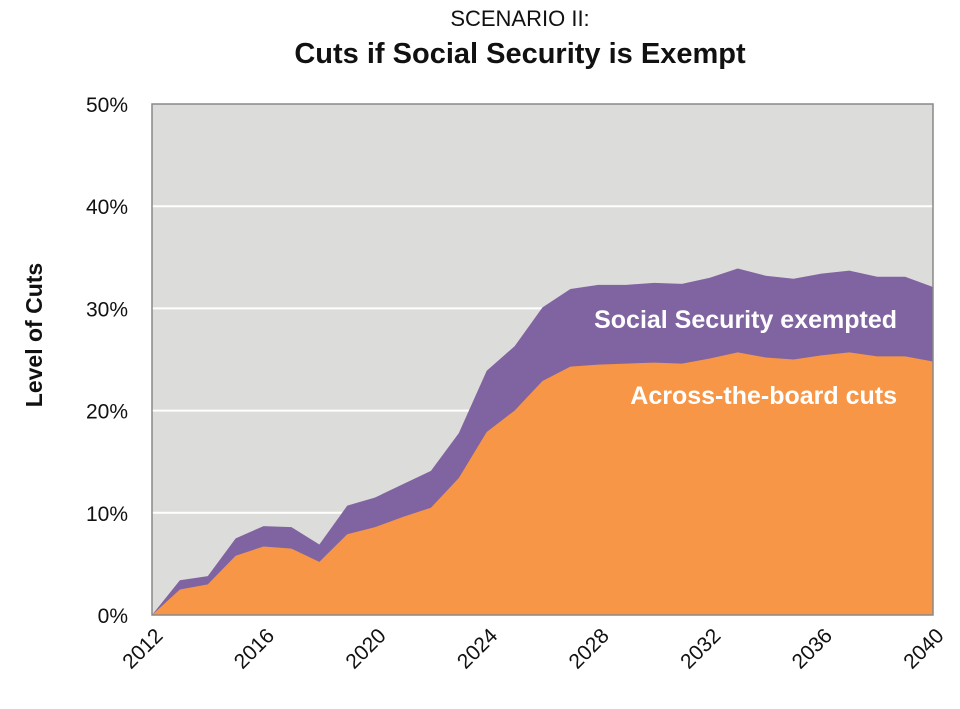 This screenshot has height=709, width=960. I want to click on x-tick-label: 2016, so click(254, 648).